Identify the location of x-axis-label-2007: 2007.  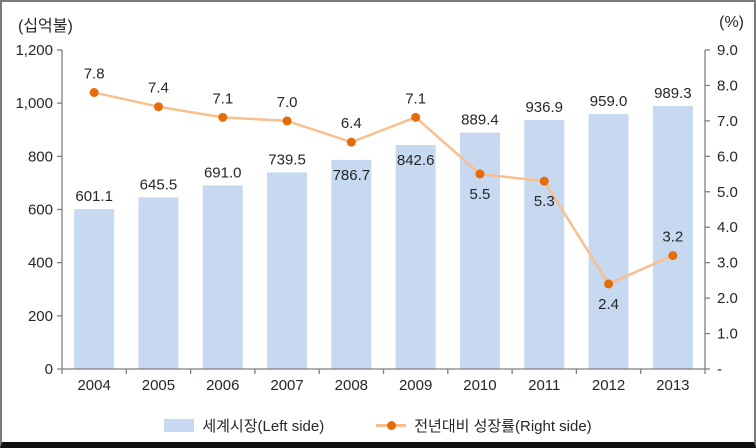
(286, 385).